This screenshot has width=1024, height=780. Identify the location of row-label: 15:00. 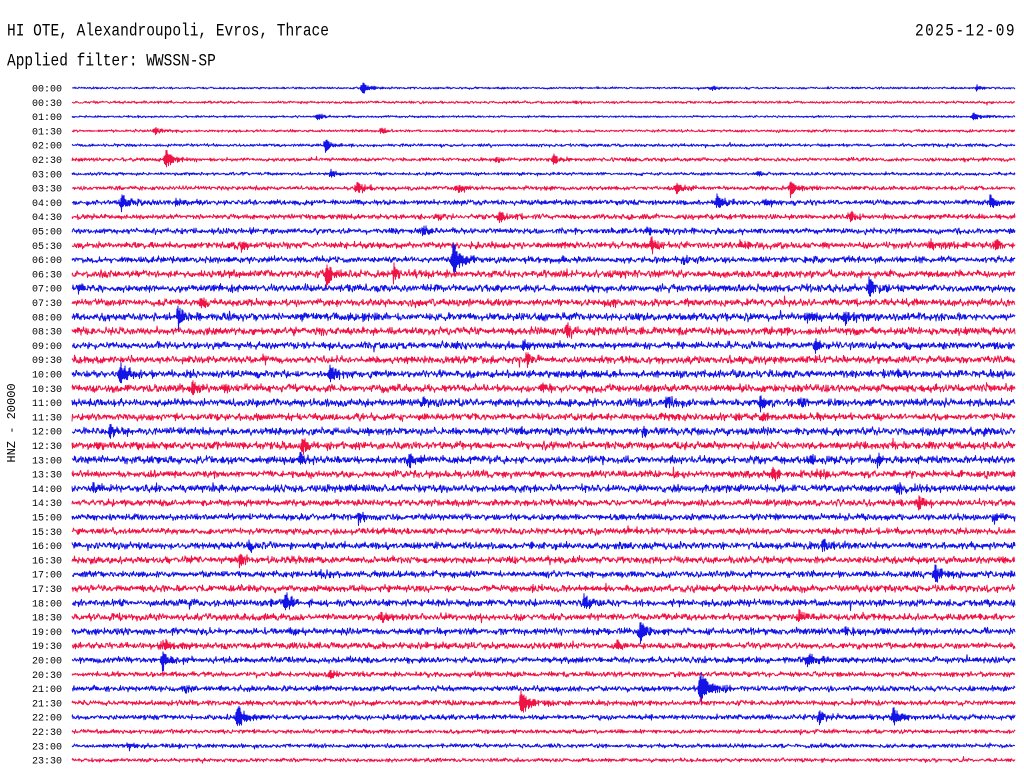
(47, 519).